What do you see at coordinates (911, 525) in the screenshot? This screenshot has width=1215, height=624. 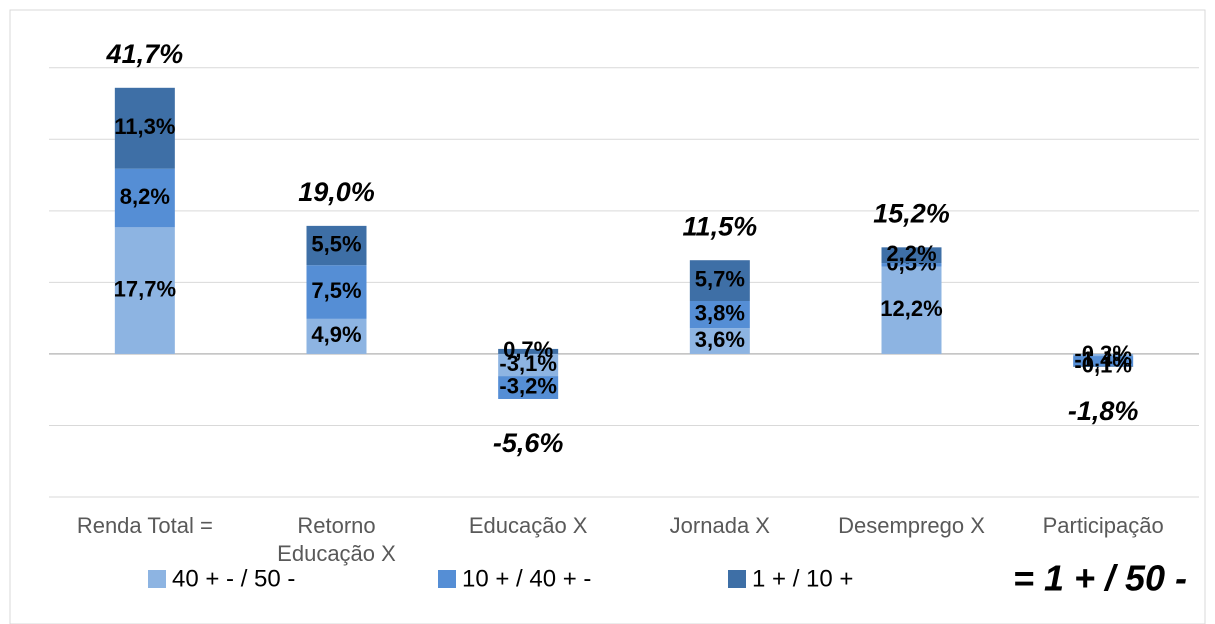 I see `x-tick-label: Desemprego X` at bounding box center [911, 525].